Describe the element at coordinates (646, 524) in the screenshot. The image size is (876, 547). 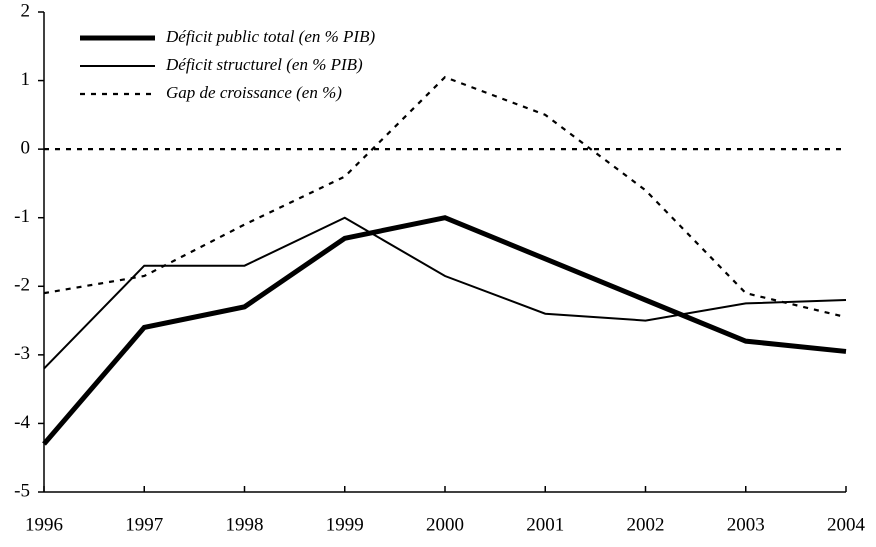
I see `x-tick-label: 2002` at that location.